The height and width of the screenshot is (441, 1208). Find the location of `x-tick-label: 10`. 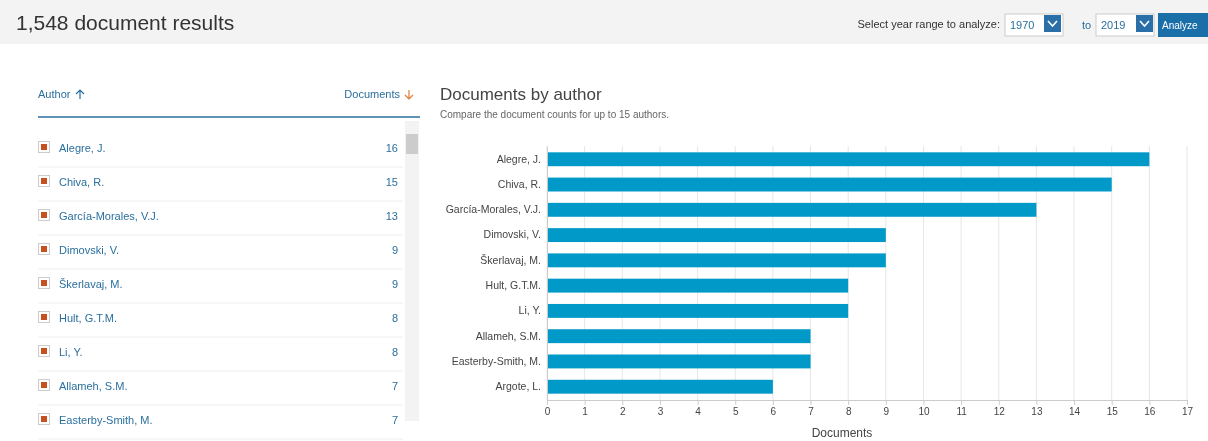

x-tick-label: 10 is located at coordinates (924, 412).